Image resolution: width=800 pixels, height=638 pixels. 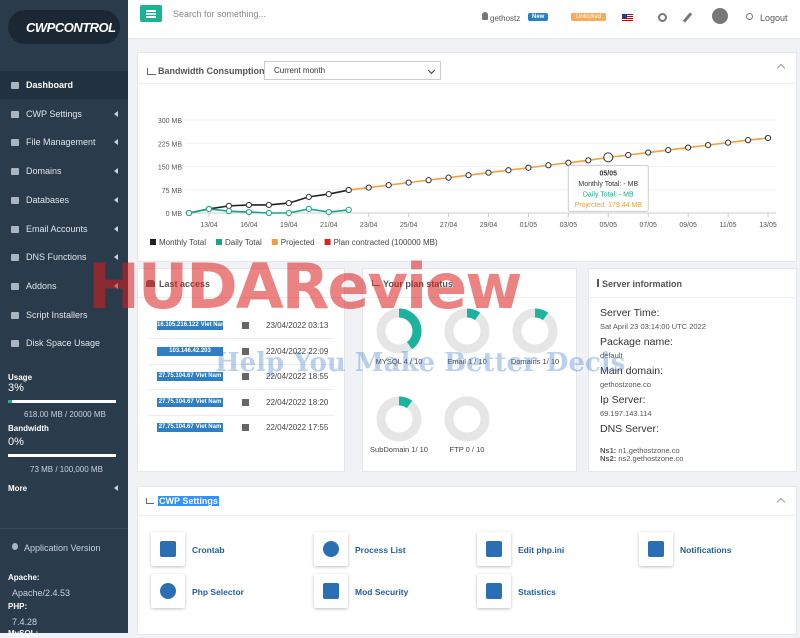 I want to click on info-value: 69.197.143.114, so click(x=626, y=413).